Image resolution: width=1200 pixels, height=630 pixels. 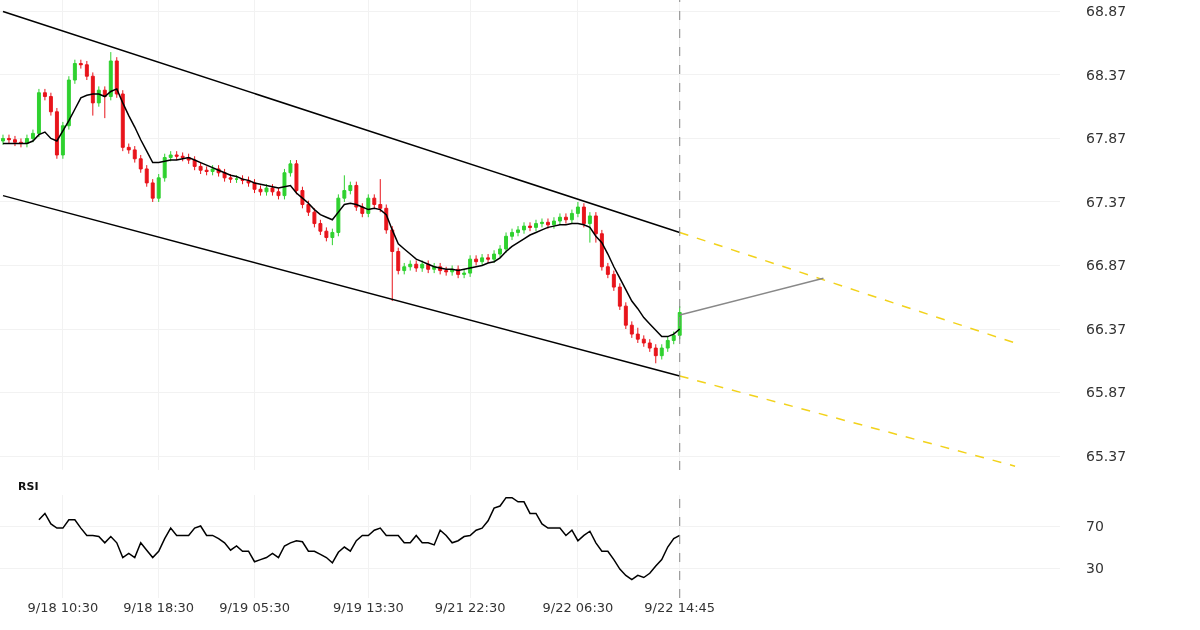 What do you see at coordinates (1106, 138) in the screenshot?
I see `y-tick-label: 67.87` at bounding box center [1106, 138].